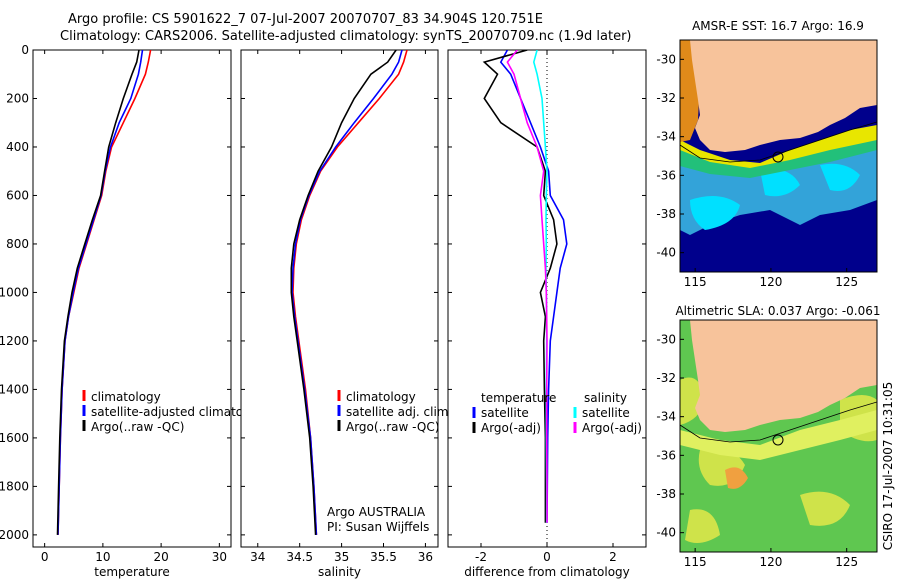  What do you see at coordinates (257, 557) in the screenshot?
I see `x-tick-label: 34` at bounding box center [257, 557].